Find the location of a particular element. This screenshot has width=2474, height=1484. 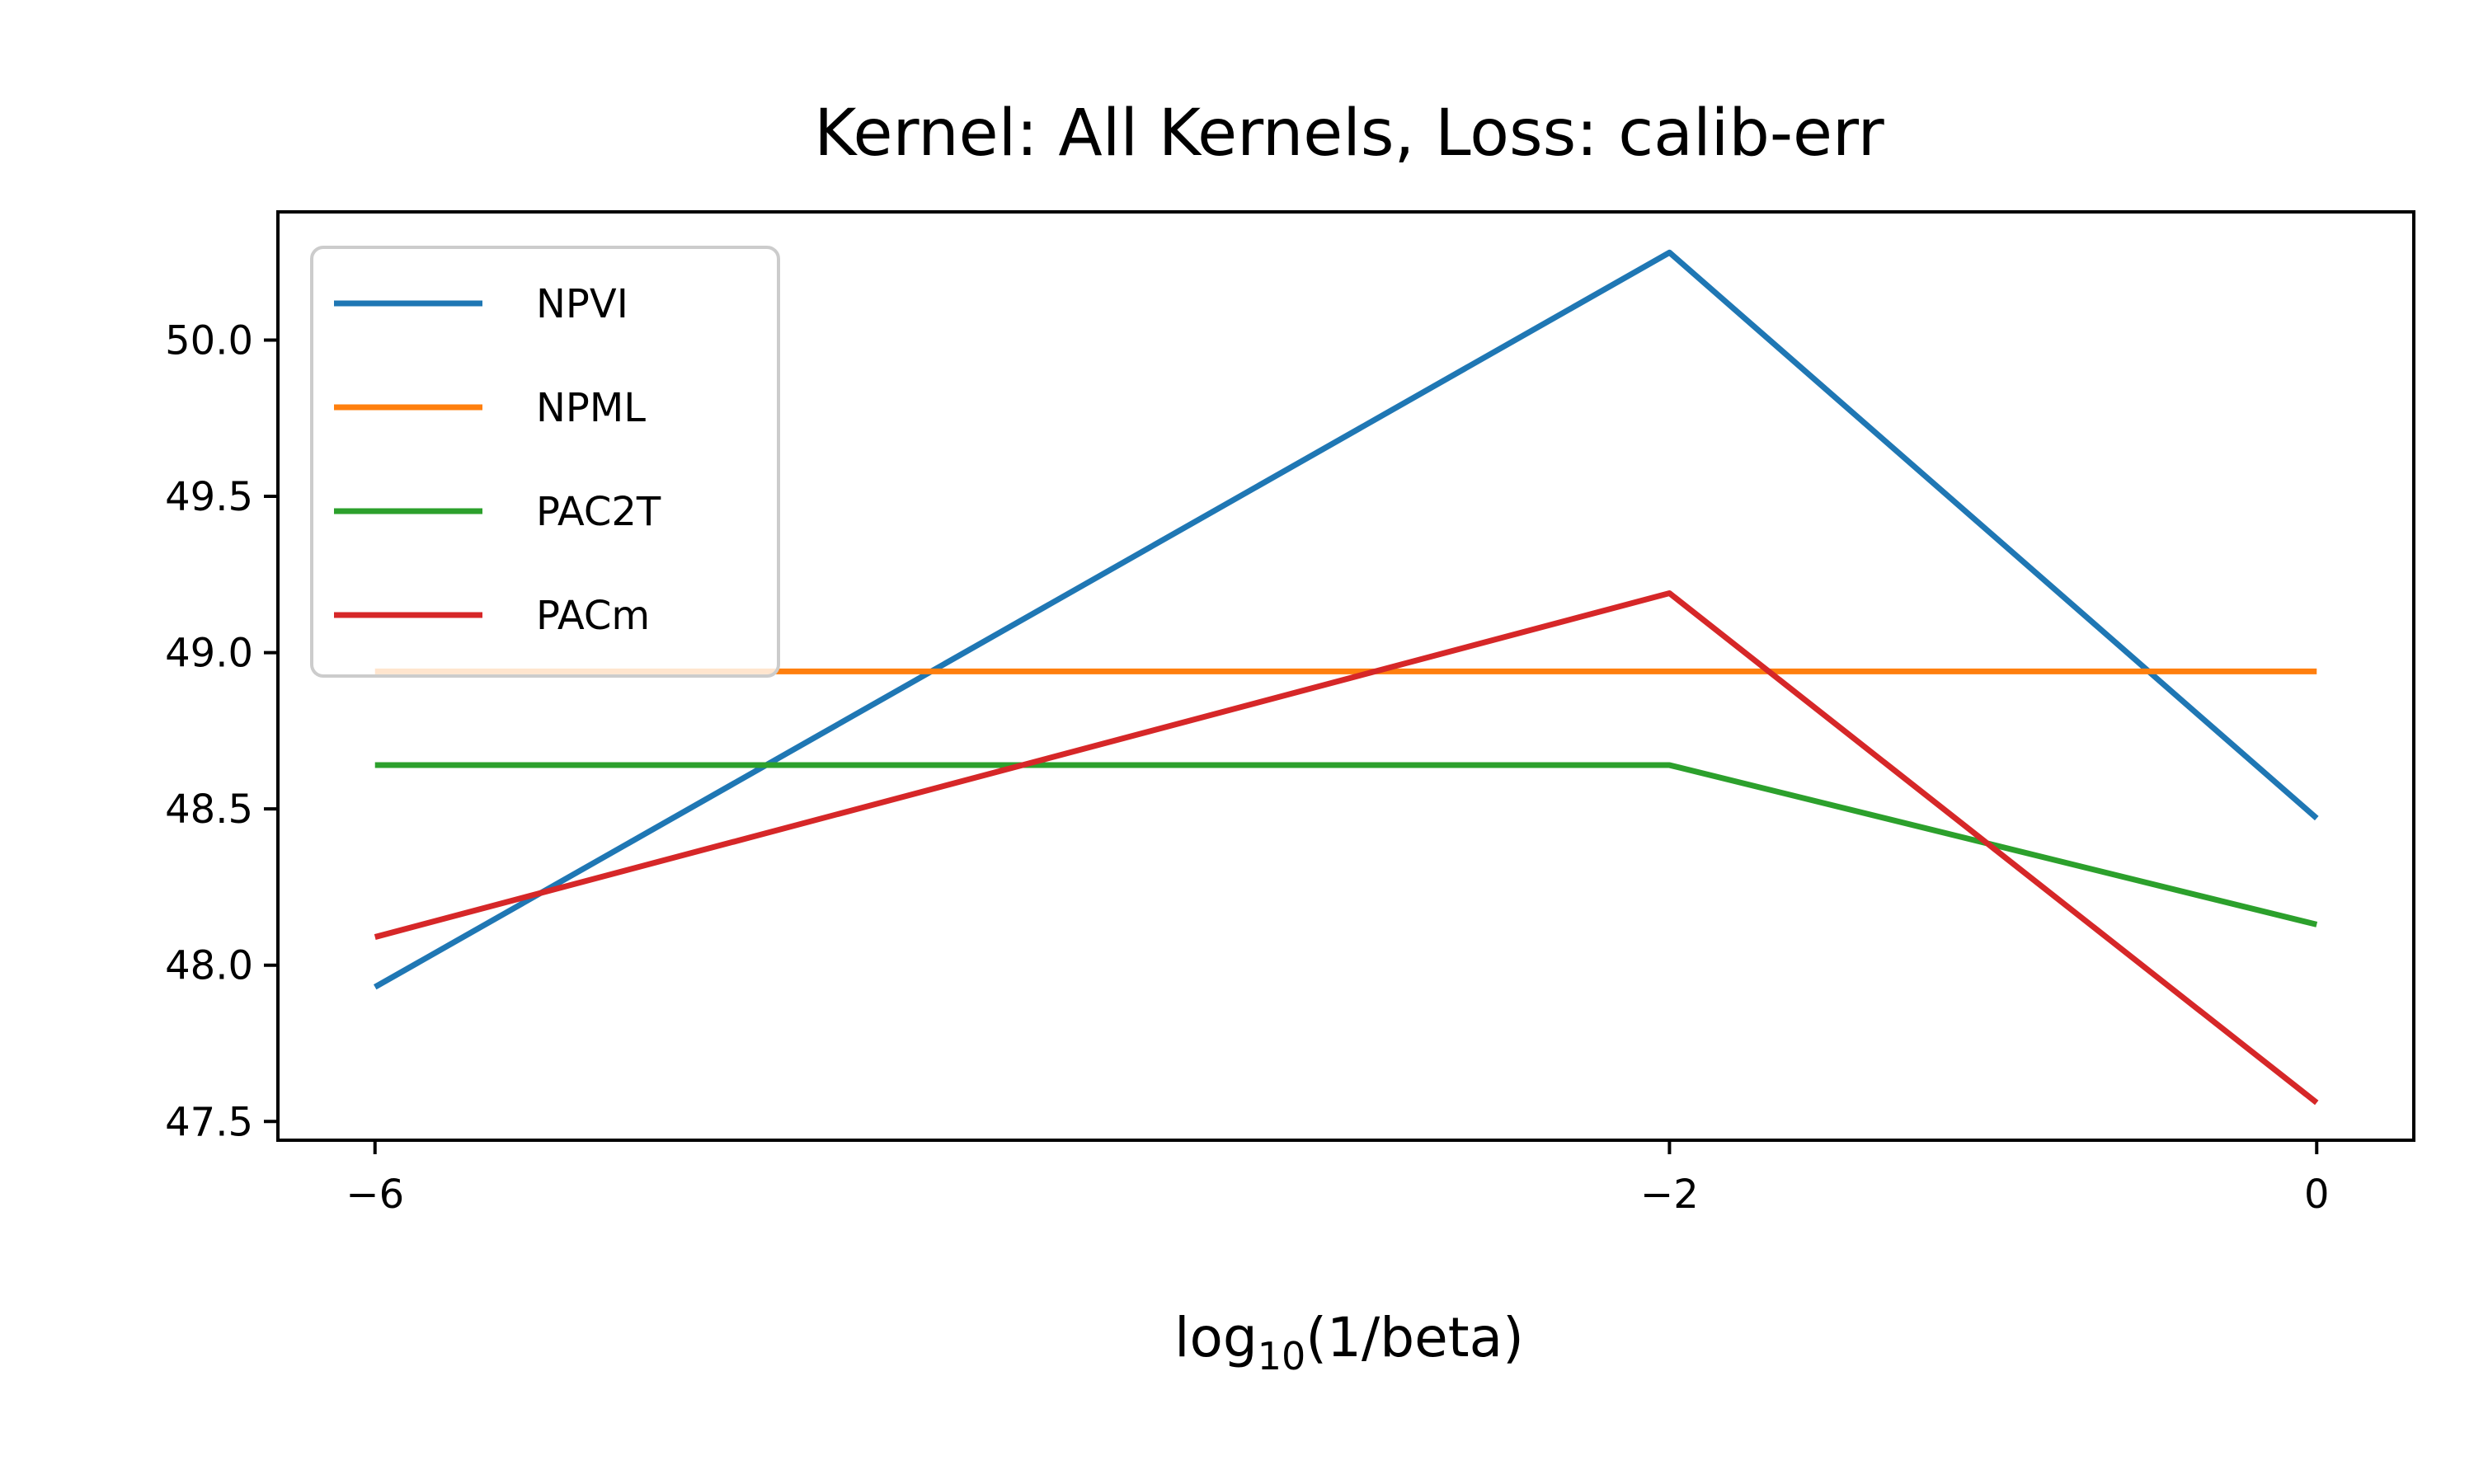

y-tick-label: 47.5 is located at coordinates (209, 1122).